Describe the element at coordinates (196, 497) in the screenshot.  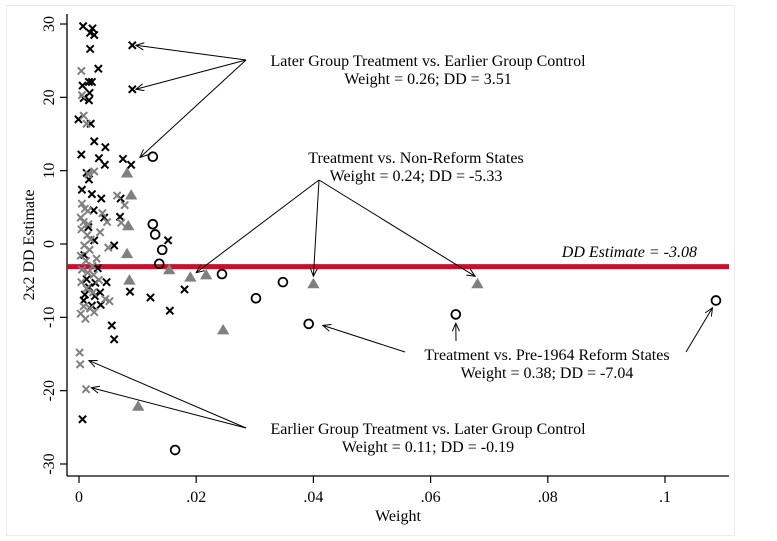
I see `x-tick-label: .02` at that location.